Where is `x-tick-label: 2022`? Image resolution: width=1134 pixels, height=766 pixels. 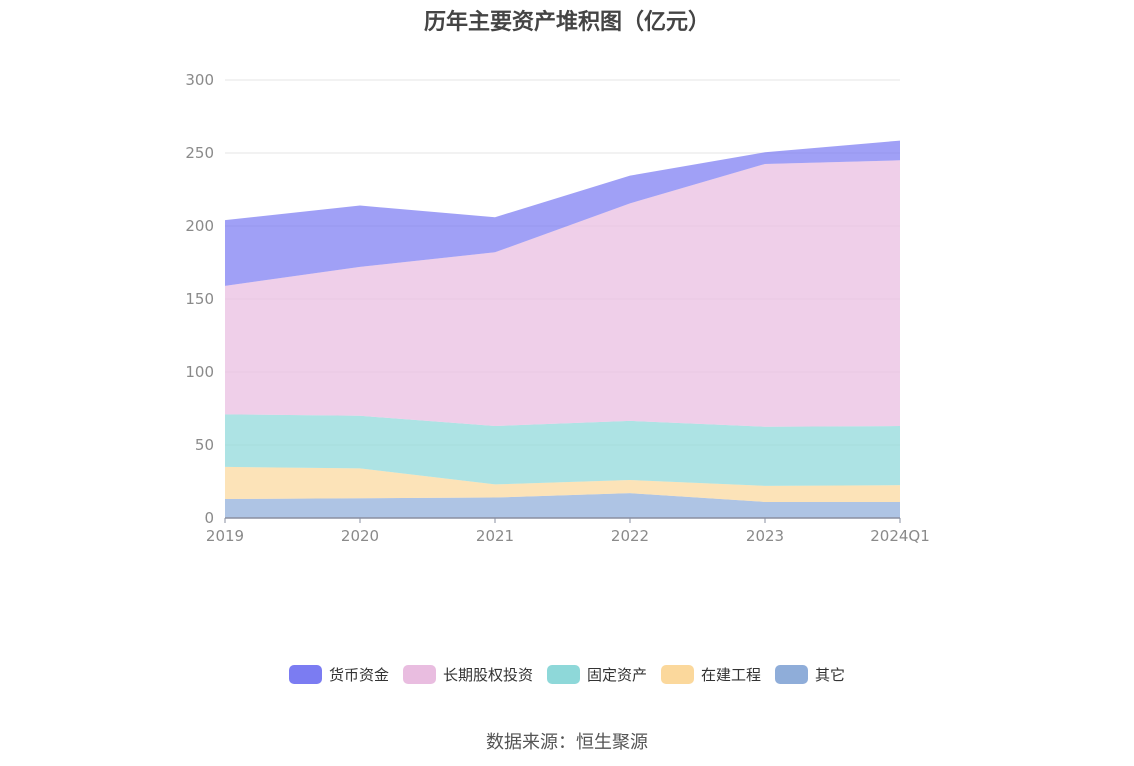 x-tick-label: 2022 is located at coordinates (630, 536).